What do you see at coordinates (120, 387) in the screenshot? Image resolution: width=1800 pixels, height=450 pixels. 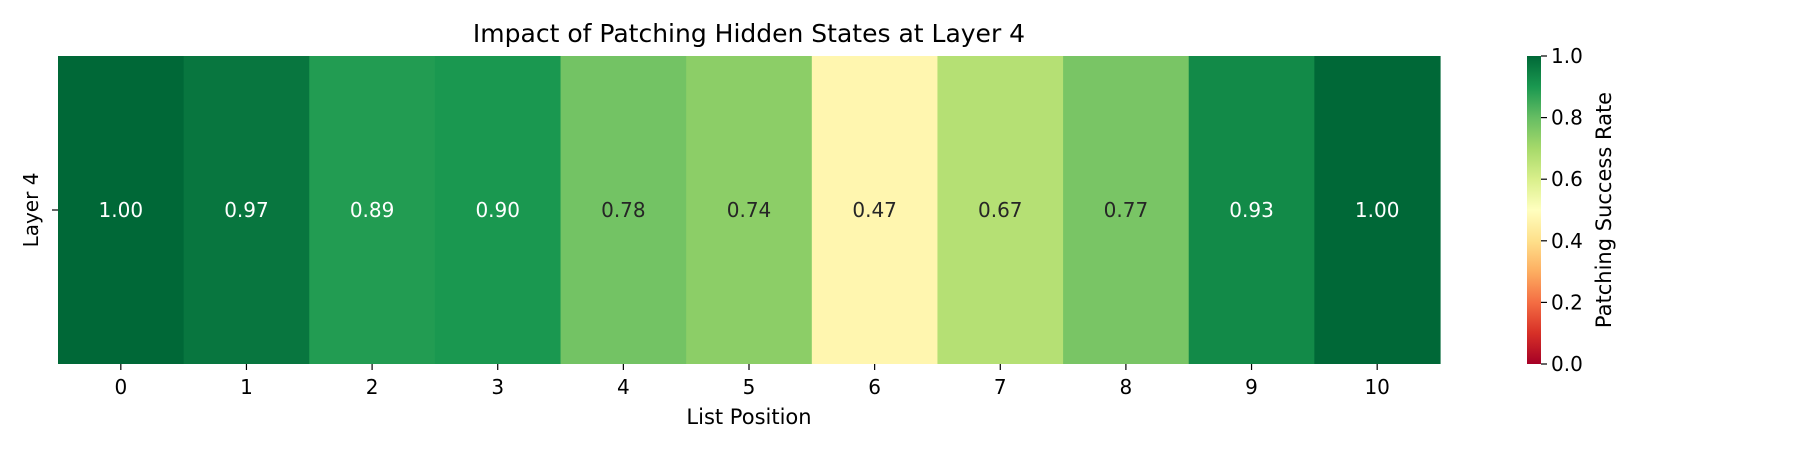 I see `x-tick-label: 0` at bounding box center [120, 387].